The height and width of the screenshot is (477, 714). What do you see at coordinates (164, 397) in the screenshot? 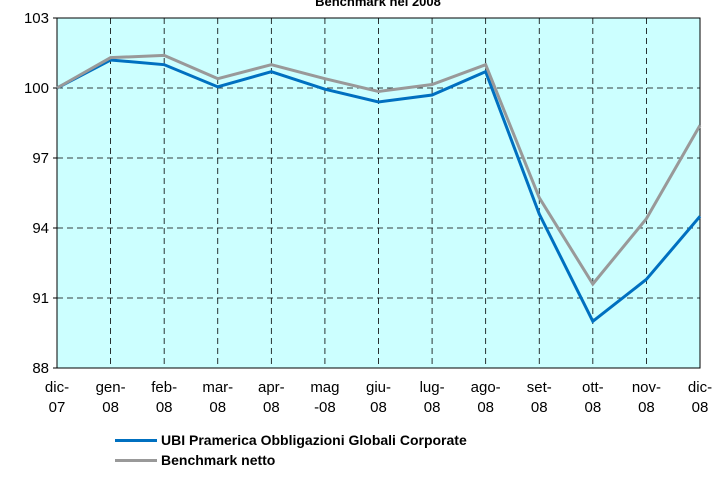
I see `x-tick-label: feb-08` at bounding box center [164, 397].